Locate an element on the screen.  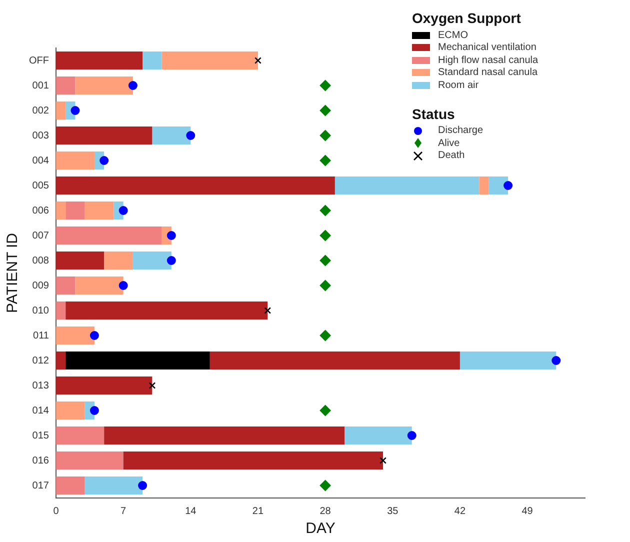
y-tick-label: 002 is located at coordinates (41, 110).